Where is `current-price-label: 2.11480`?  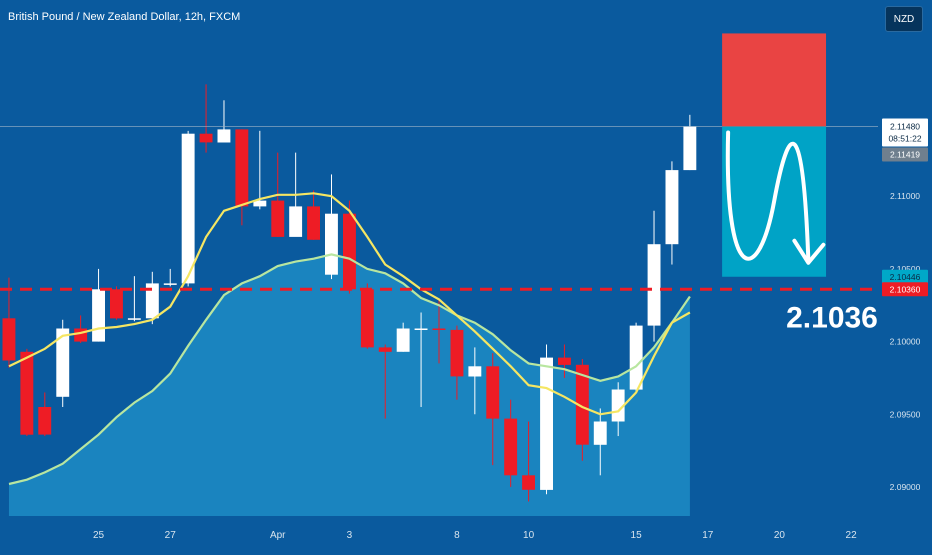 current-price-label: 2.11480 is located at coordinates (905, 126).